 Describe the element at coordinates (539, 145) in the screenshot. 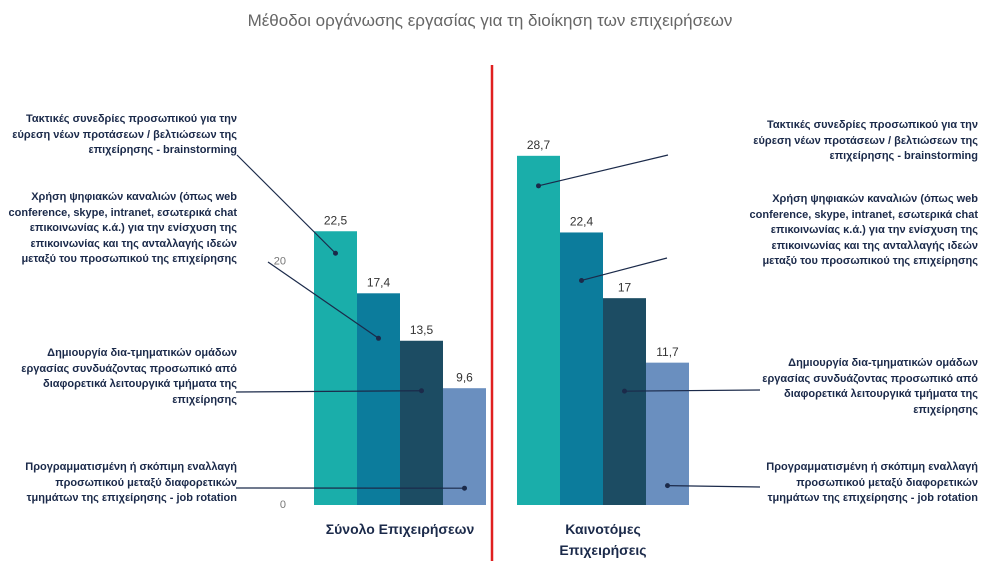

I see `value-label: 28,7` at that location.